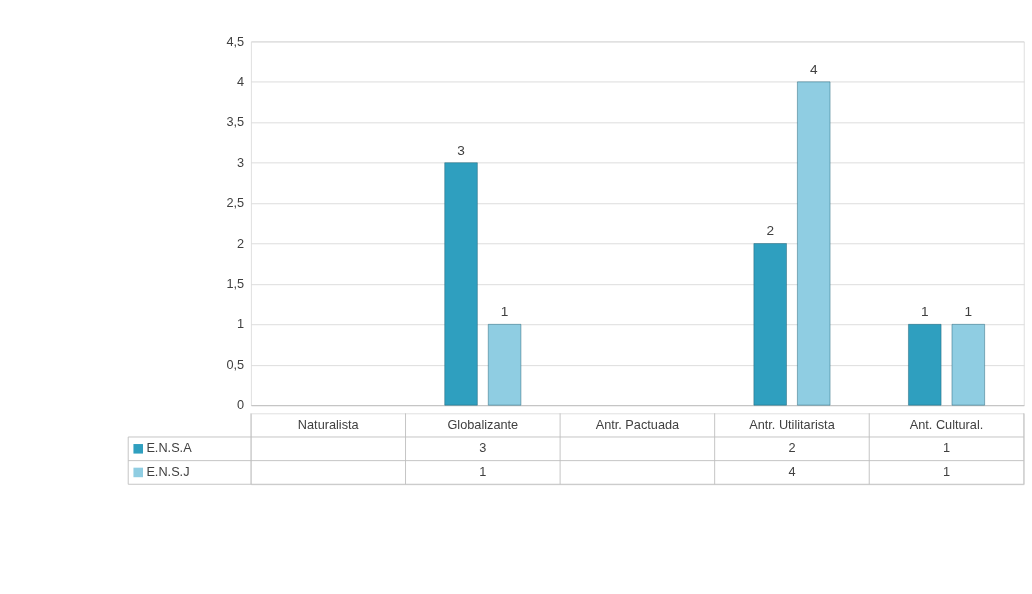 The height and width of the screenshot is (594, 1032). I want to click on y-tick-label: 0,5, so click(235, 364).